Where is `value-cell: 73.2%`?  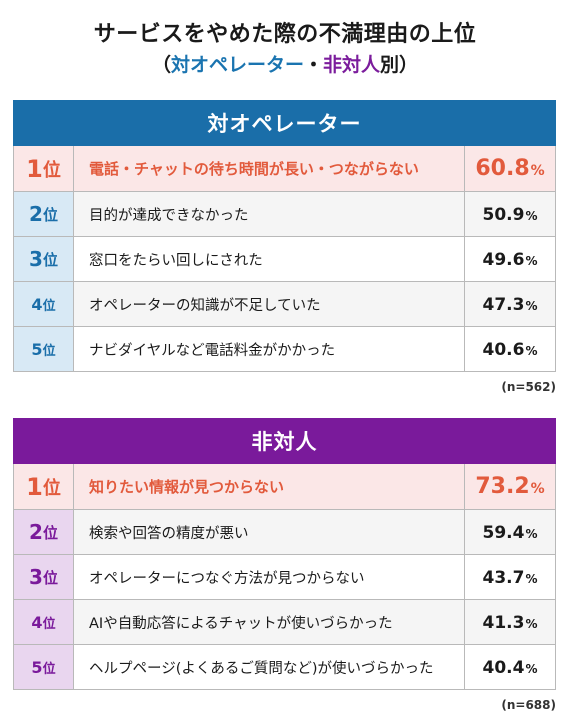 value-cell: 73.2% is located at coordinates (510, 486).